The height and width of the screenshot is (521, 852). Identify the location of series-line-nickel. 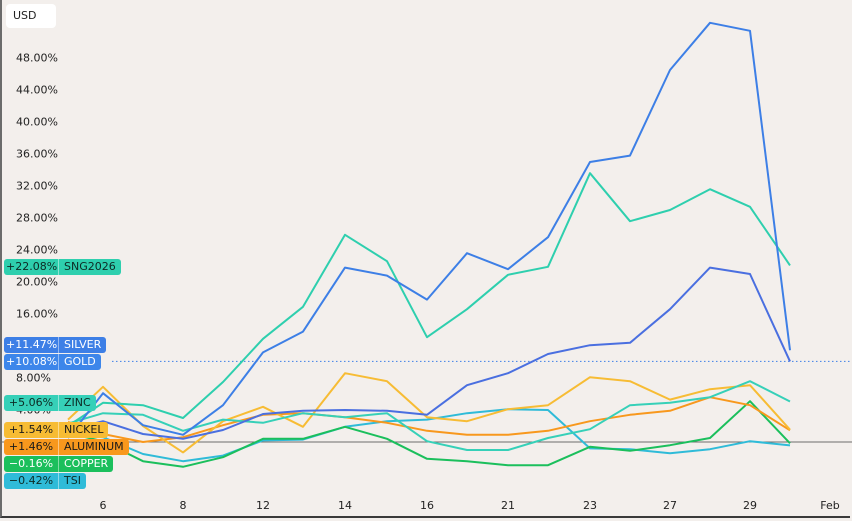
(429, 413).